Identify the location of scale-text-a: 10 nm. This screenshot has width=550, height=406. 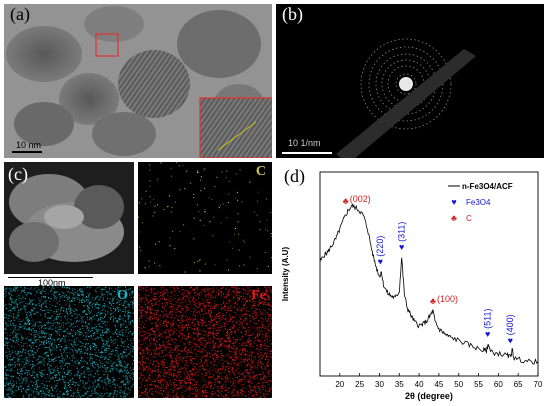
(29, 145).